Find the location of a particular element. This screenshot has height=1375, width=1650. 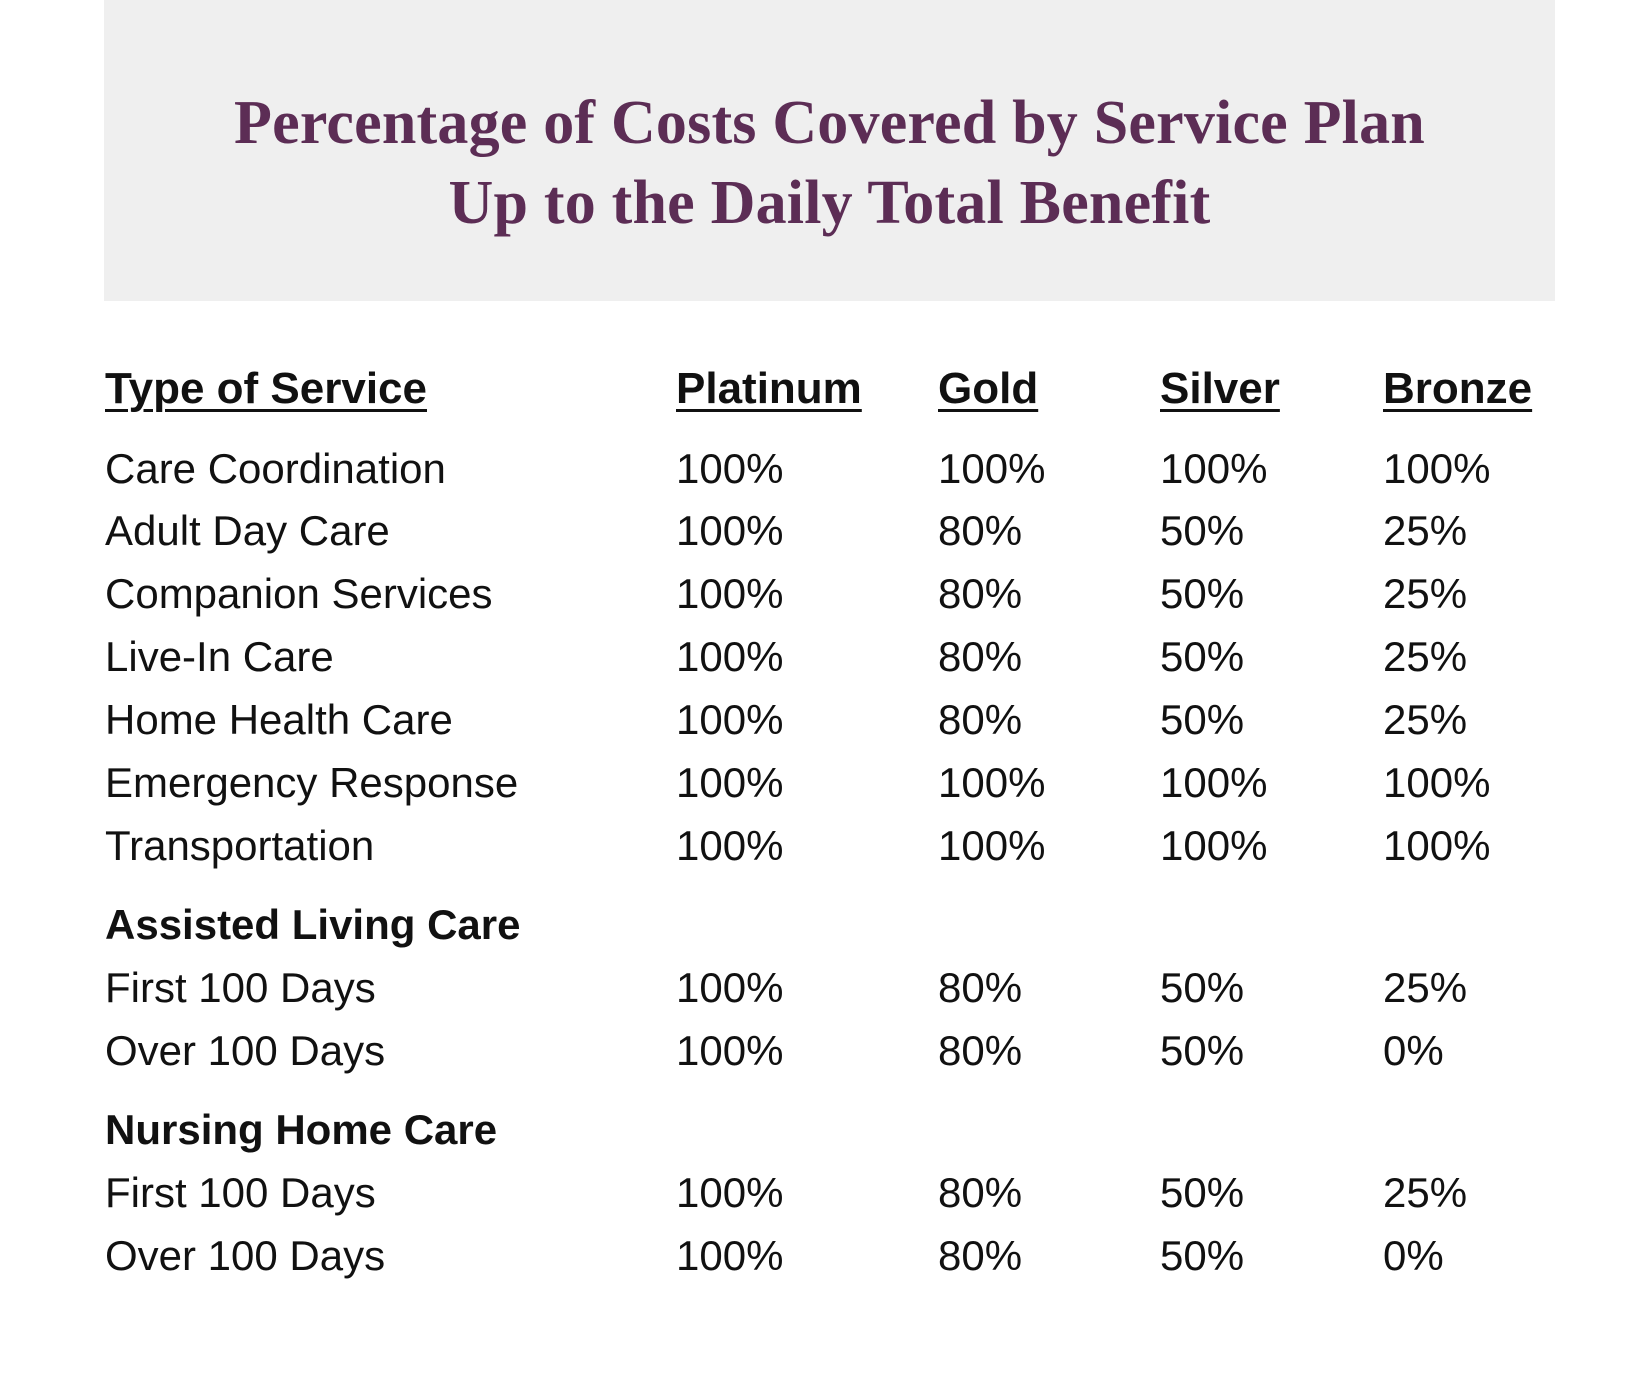

section-title-nursing-home: Nursing Home Care is located at coordinates (301, 1129).